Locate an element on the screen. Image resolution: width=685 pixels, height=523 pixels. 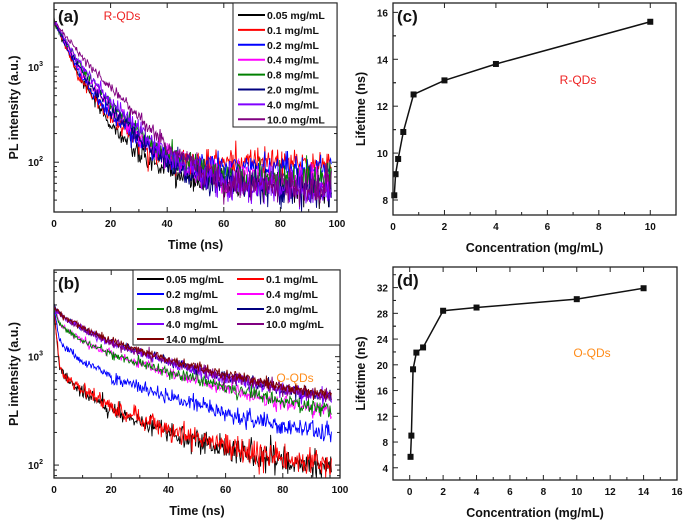
panel-label: (c) is located at coordinates (407, 16).